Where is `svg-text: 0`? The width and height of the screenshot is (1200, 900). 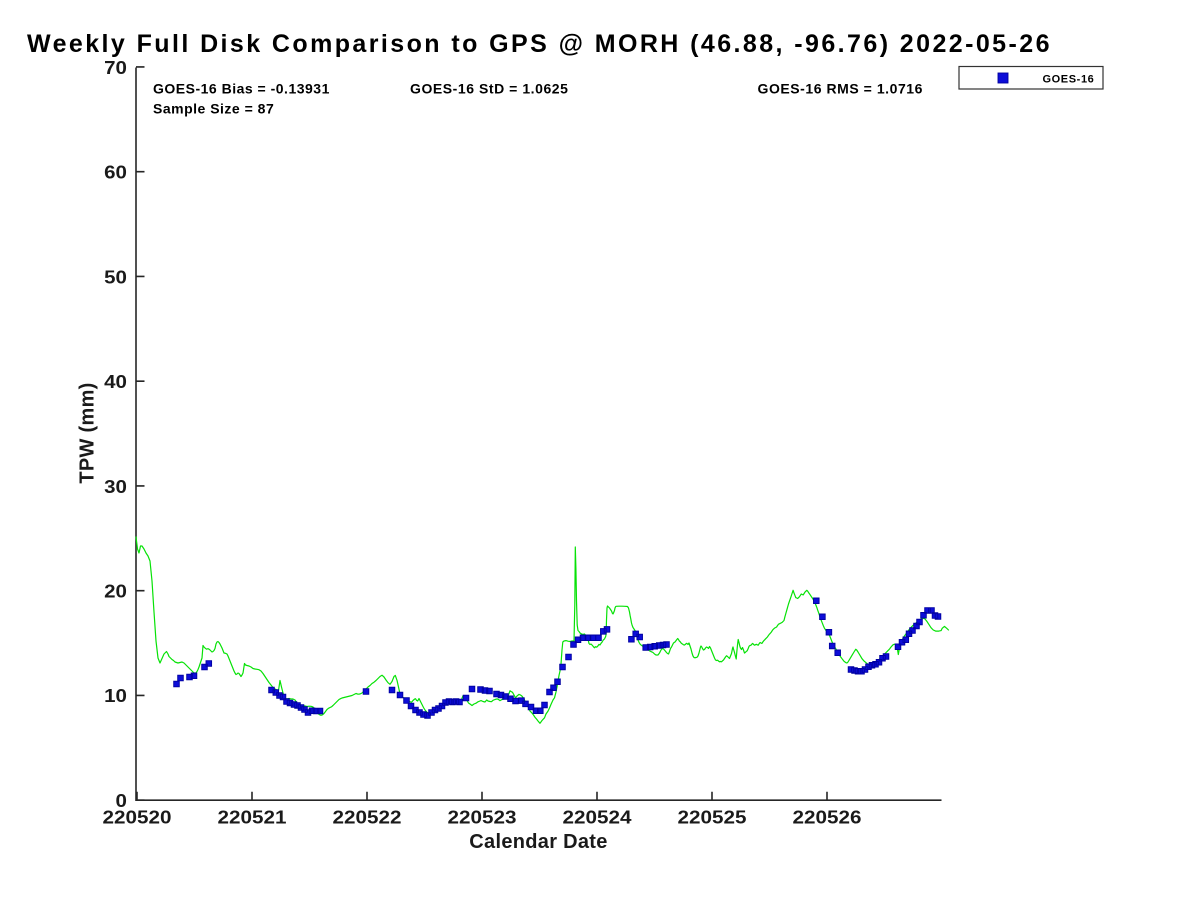 svg-text: 0 is located at coordinates (121, 801).